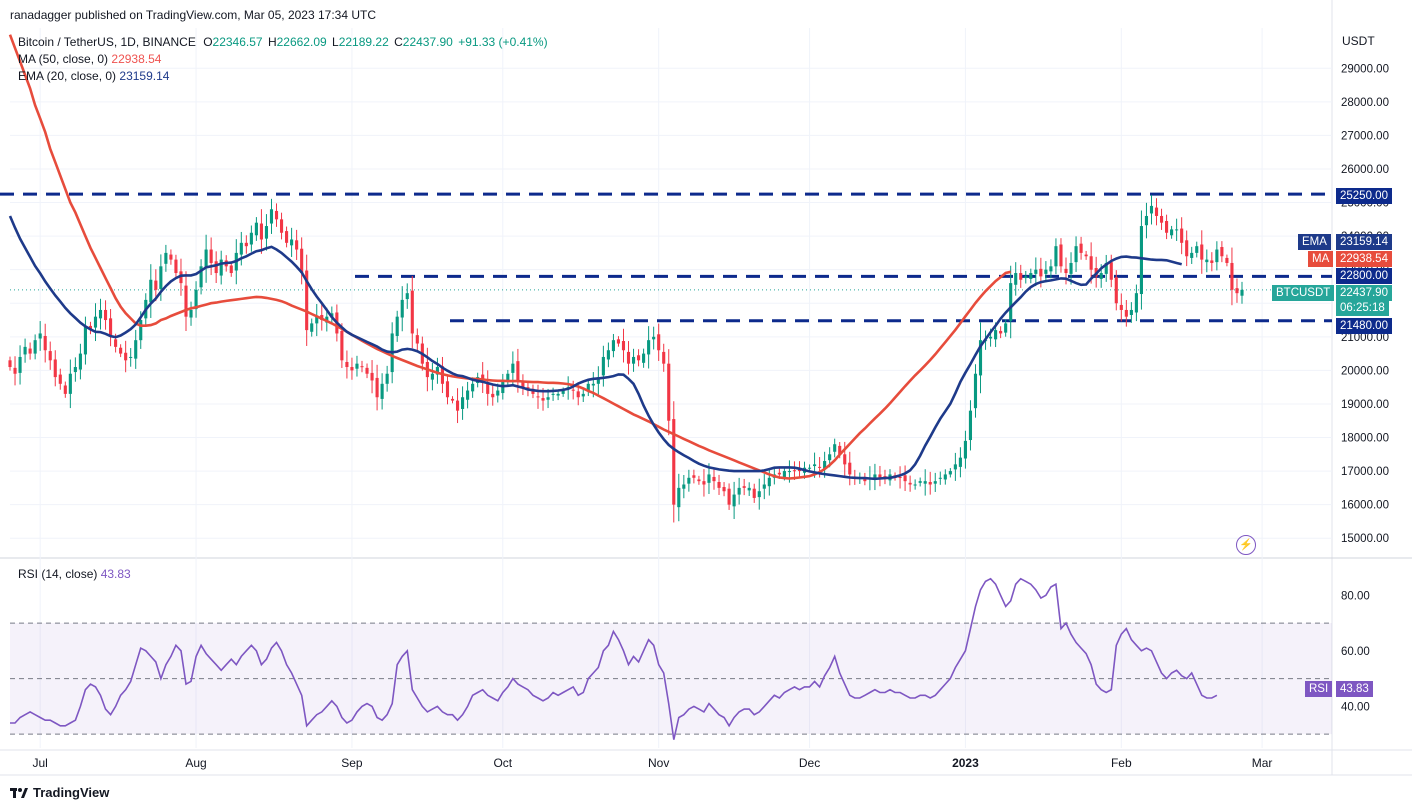 This screenshot has width=1412, height=812. Describe the element at coordinates (67, 76) in the screenshot. I see `ema-legend-label: EMA (20, close, 0)` at that location.